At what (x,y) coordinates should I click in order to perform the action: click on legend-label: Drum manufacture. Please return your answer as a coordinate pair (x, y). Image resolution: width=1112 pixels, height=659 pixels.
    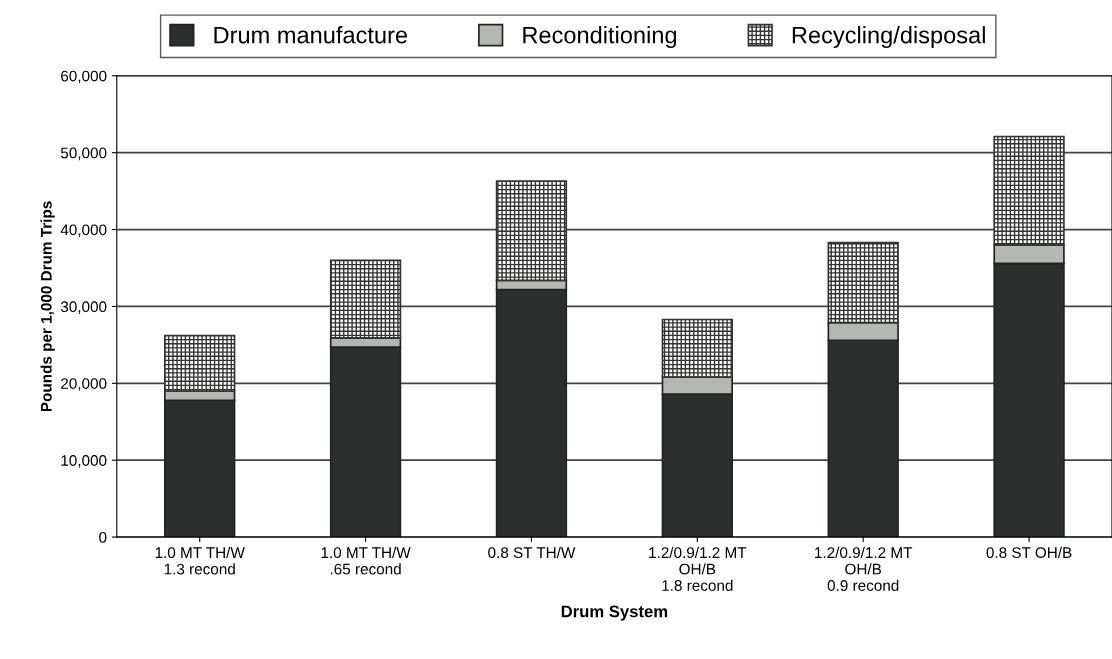
    Looking at the image, I should click on (311, 35).